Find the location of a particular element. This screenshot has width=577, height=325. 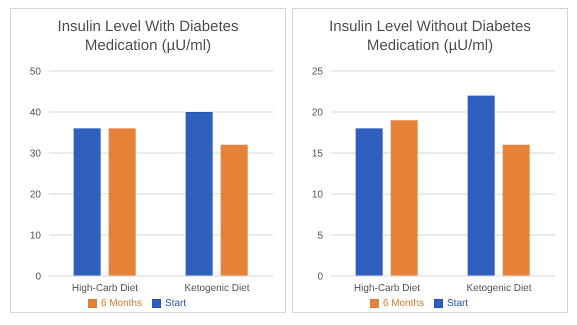

y-tick-label: 50 is located at coordinates (36, 72).